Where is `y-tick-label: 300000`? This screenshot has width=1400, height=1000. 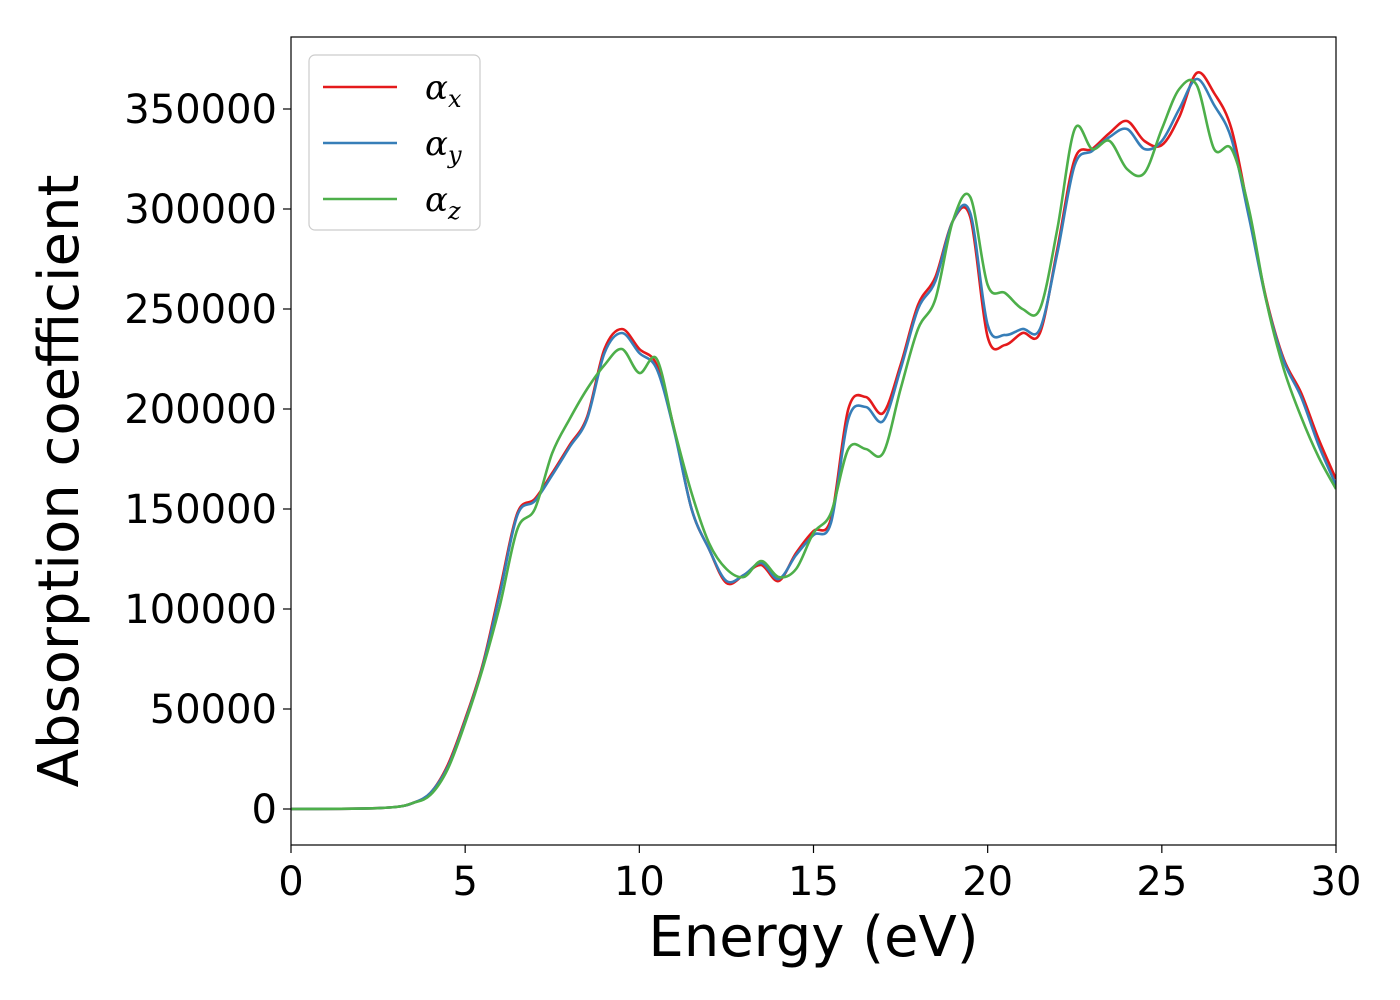 y-tick-label: 300000 is located at coordinates (200, 210).